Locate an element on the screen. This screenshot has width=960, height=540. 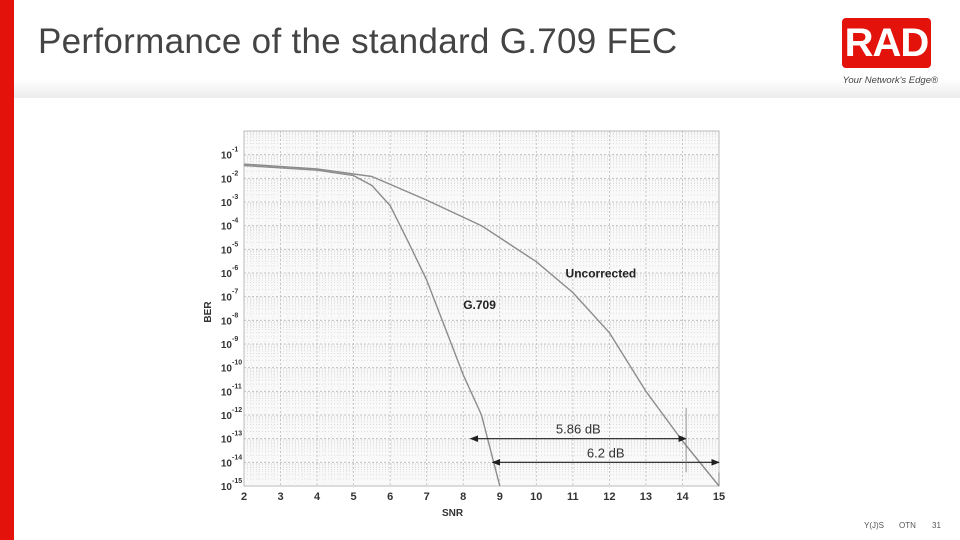
x-tick-label: 4 is located at coordinates (317, 497).